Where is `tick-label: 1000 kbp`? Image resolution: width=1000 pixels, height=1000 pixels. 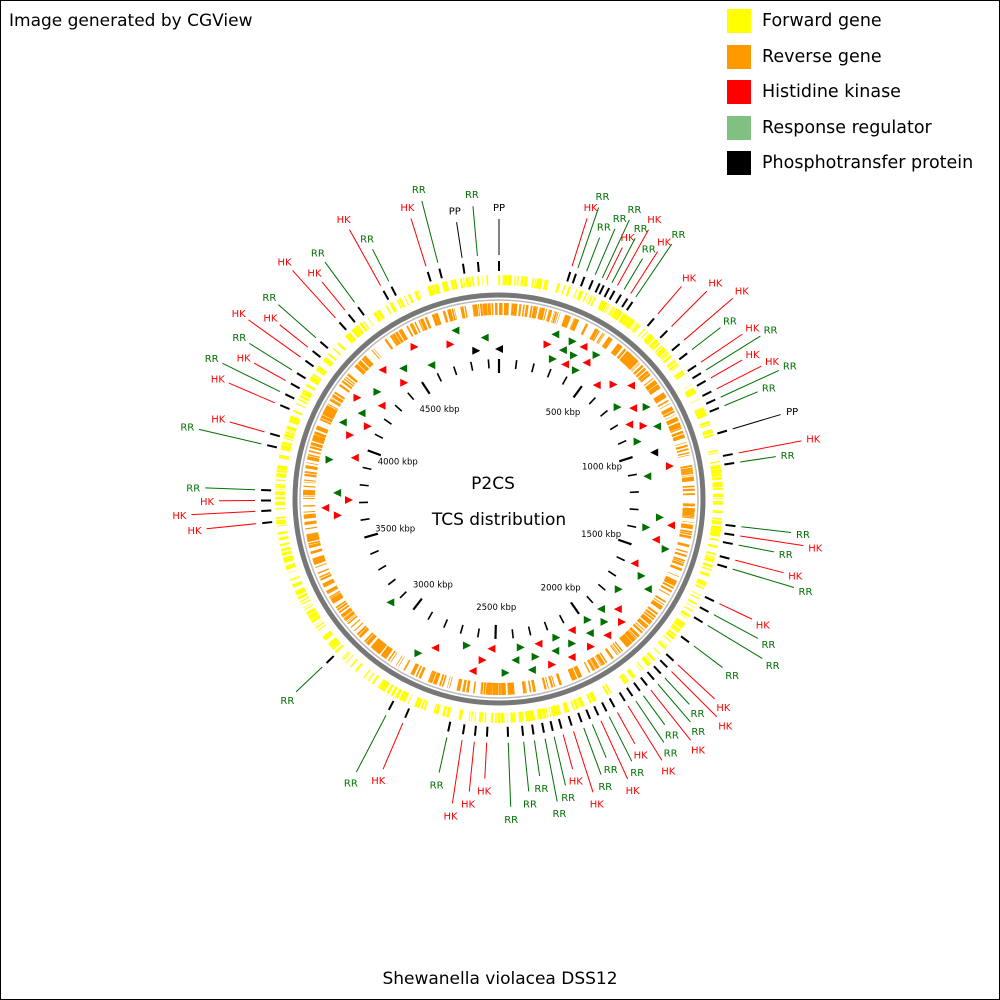 tick-label: 1000 kbp is located at coordinates (602, 468).